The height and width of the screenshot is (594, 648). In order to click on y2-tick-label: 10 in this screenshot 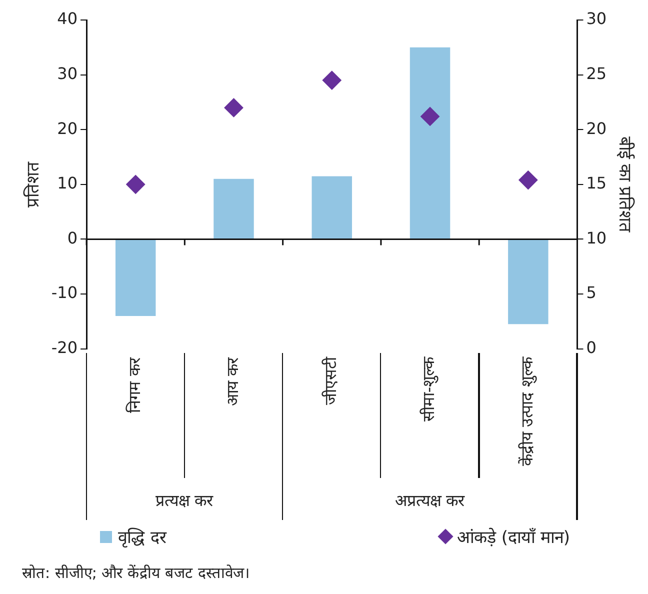, I will do `click(596, 238)`.